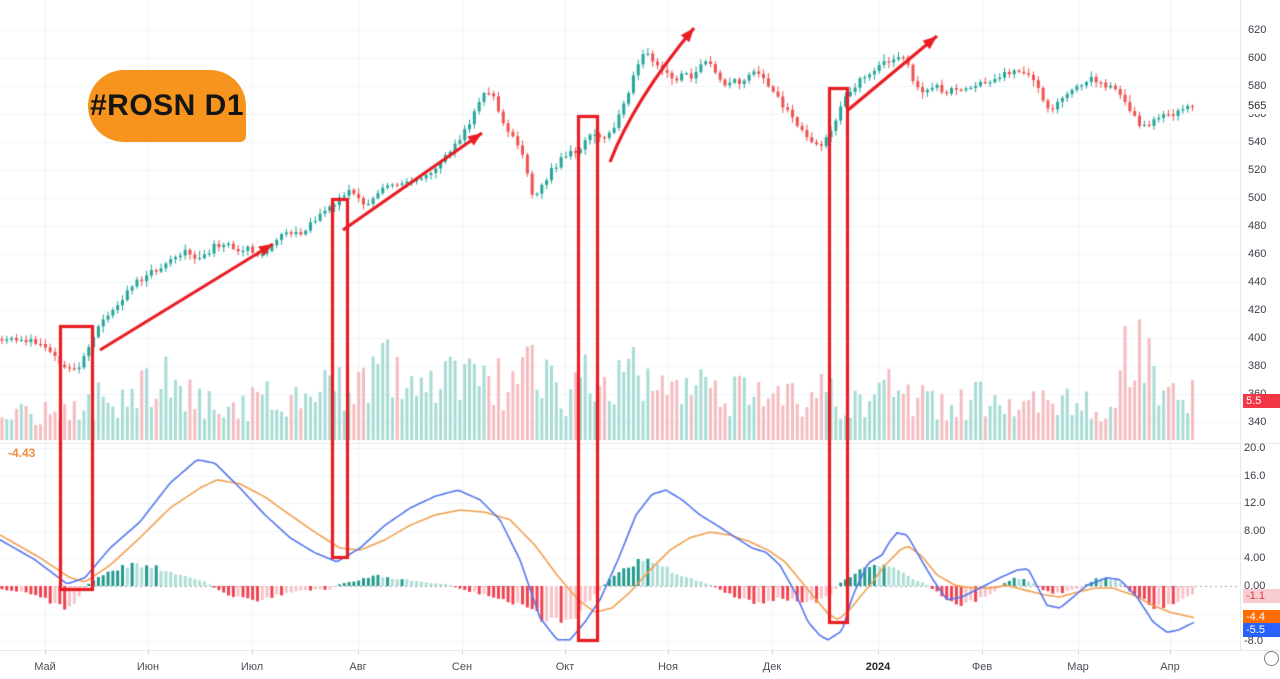 The width and height of the screenshot is (1280, 679). What do you see at coordinates (772, 667) in the screenshot?
I see `month-label: Дек` at bounding box center [772, 667].